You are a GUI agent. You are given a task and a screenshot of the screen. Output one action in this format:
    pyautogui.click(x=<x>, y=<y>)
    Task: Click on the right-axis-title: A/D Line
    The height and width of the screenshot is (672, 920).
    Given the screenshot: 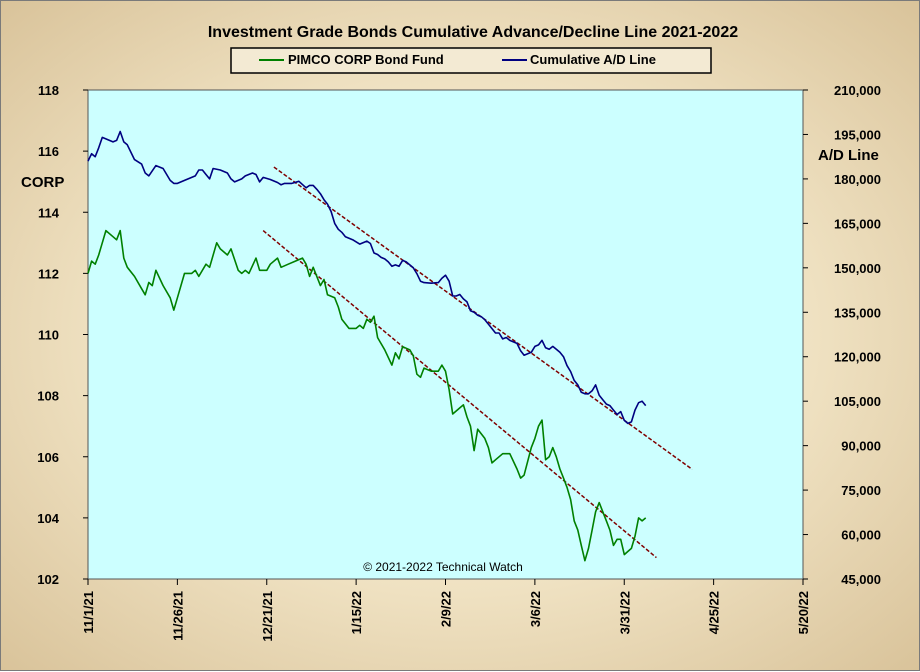 What is the action you would take?
    pyautogui.click(x=848, y=155)
    